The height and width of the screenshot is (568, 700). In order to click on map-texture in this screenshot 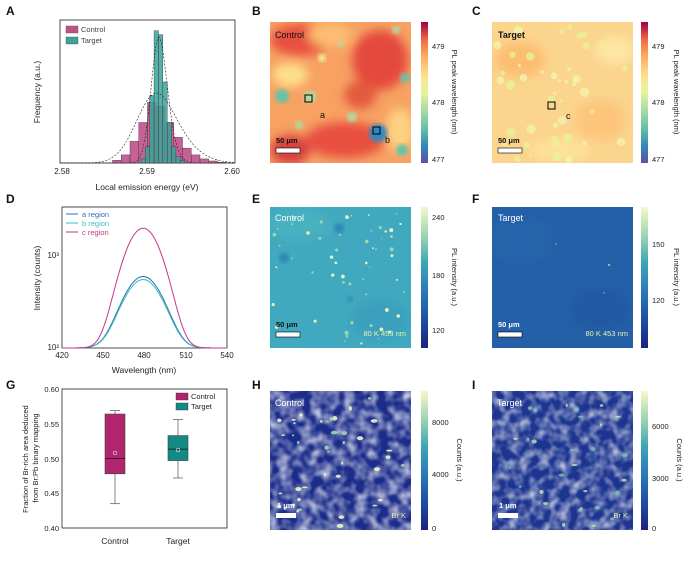, I will do `click(562, 460)`.